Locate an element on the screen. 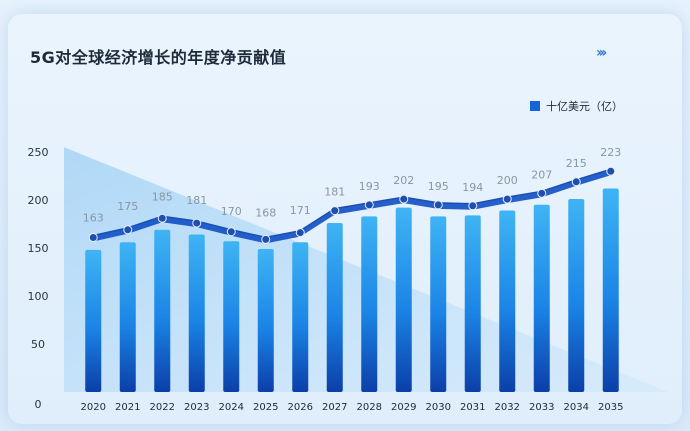  x-tick-label: 2025 is located at coordinates (265, 407).